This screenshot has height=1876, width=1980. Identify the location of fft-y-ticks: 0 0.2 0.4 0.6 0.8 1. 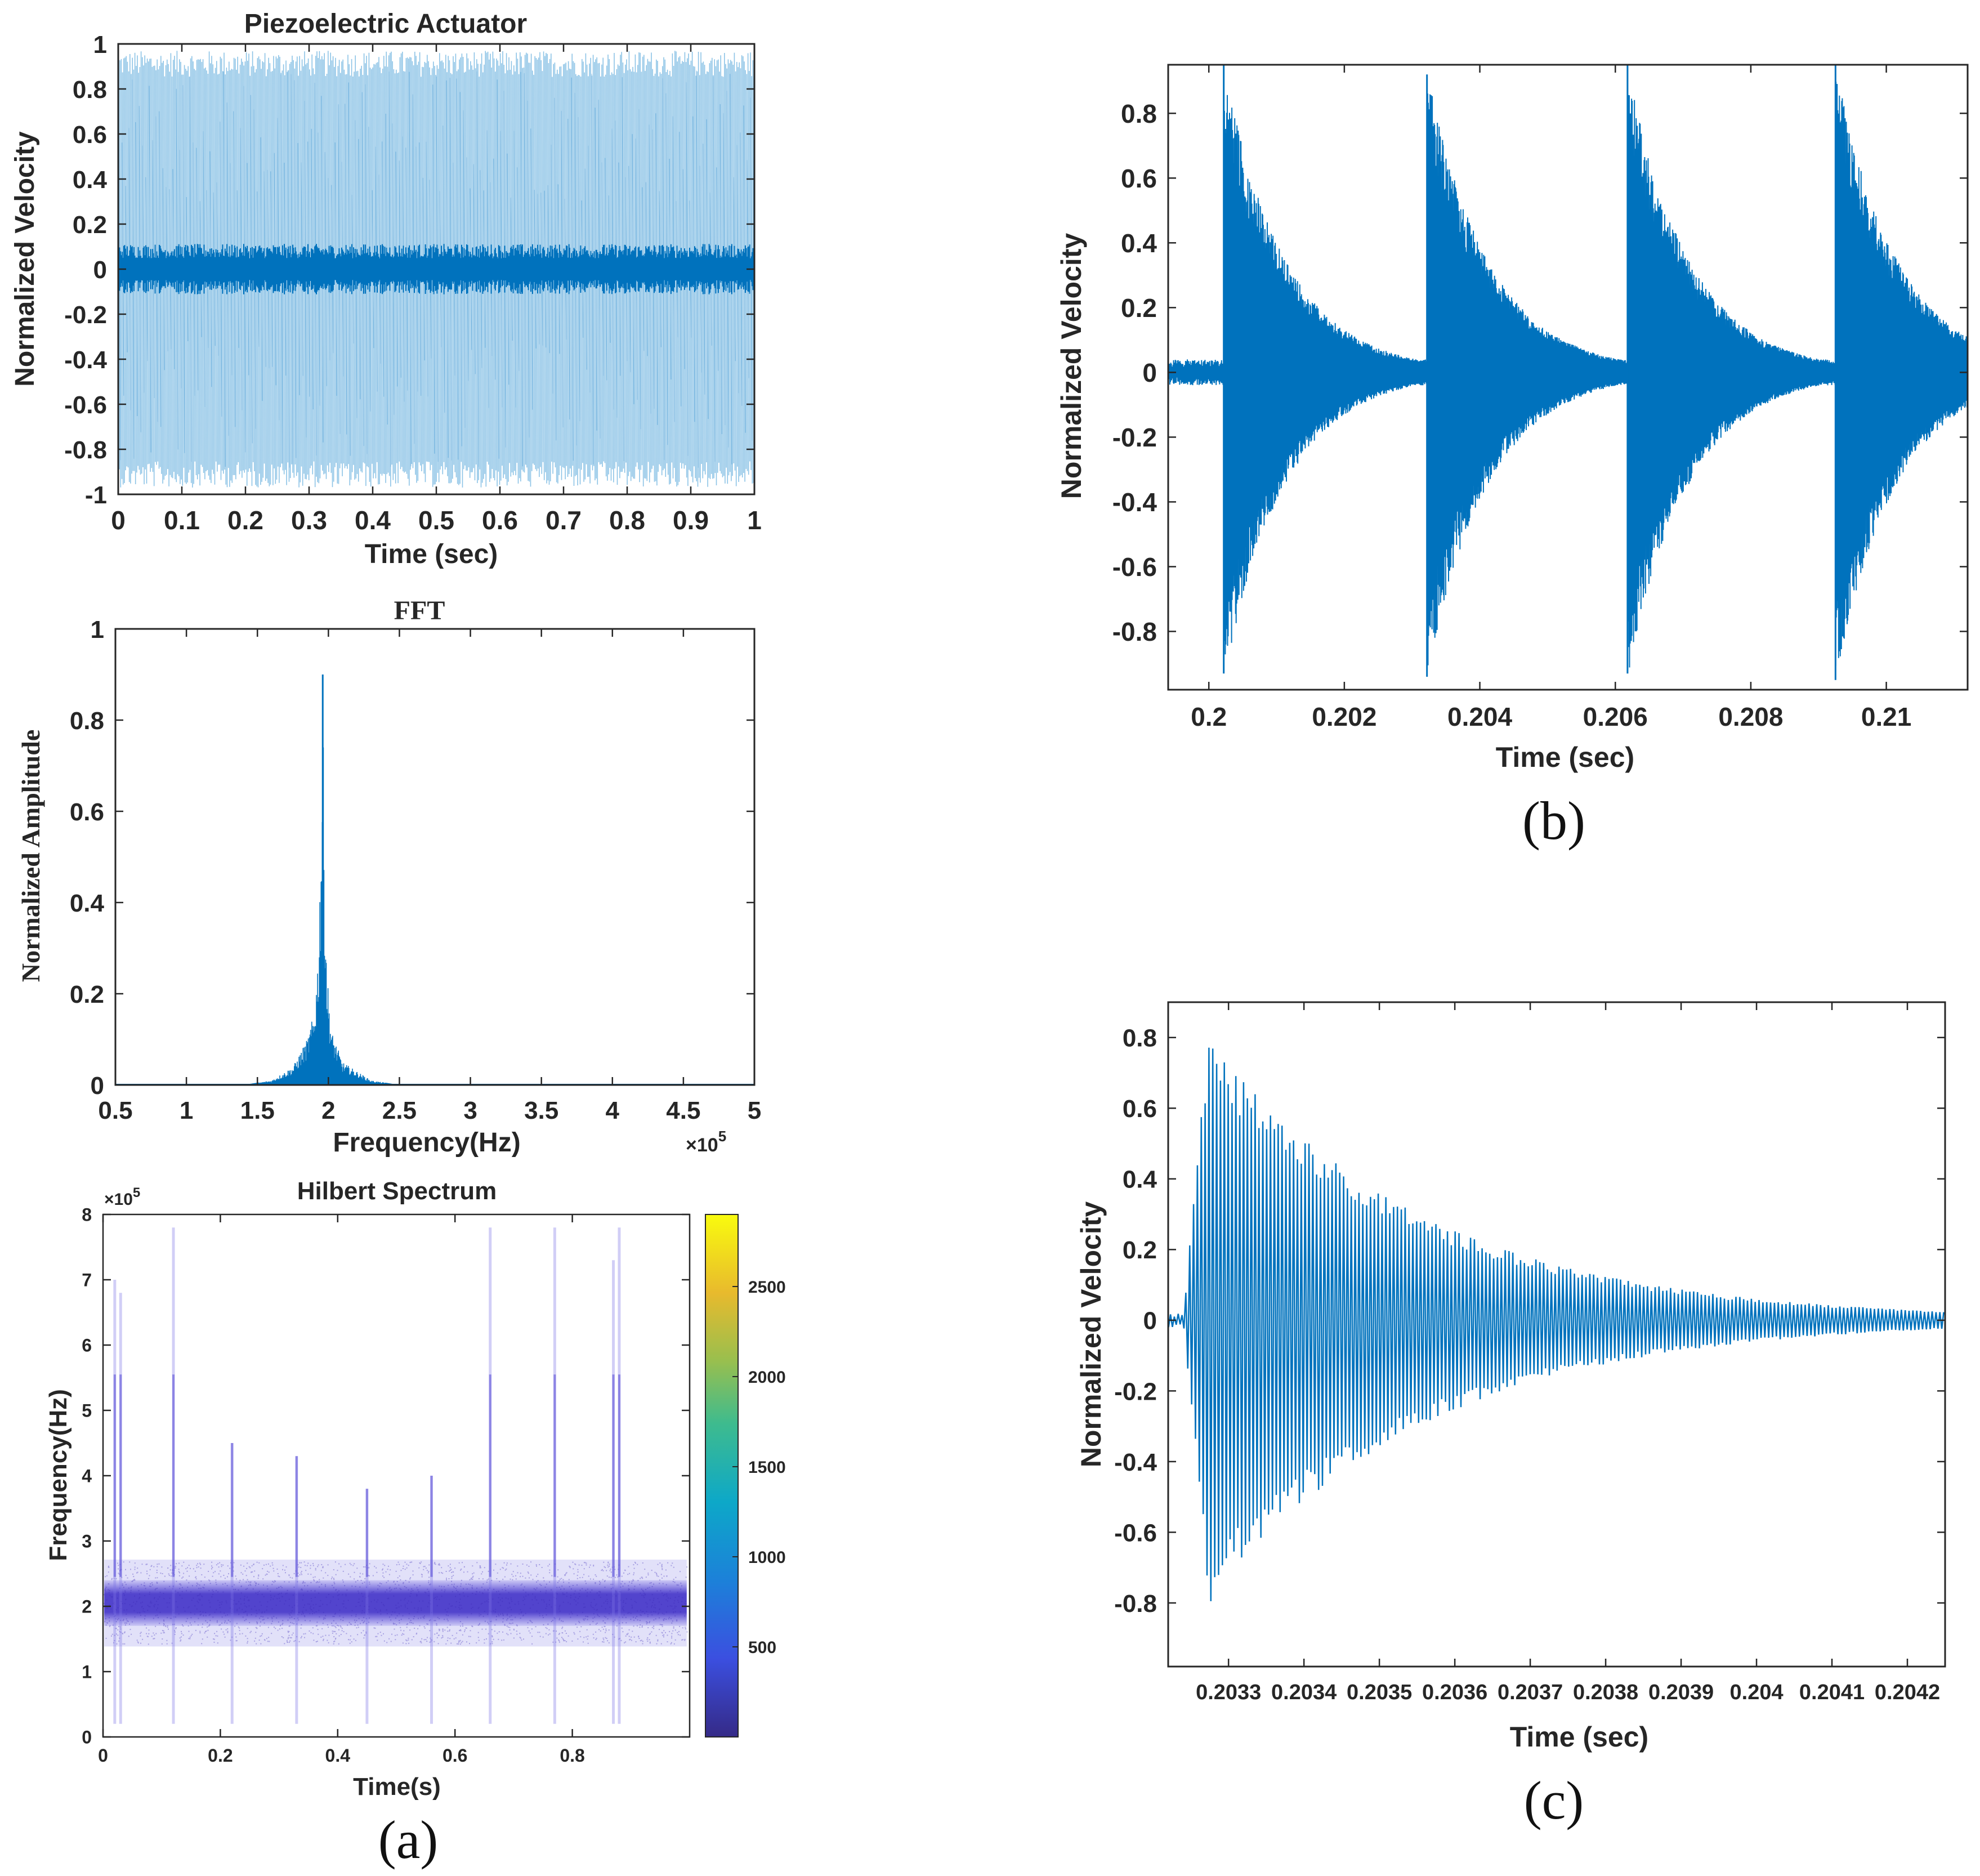
(412, 858).